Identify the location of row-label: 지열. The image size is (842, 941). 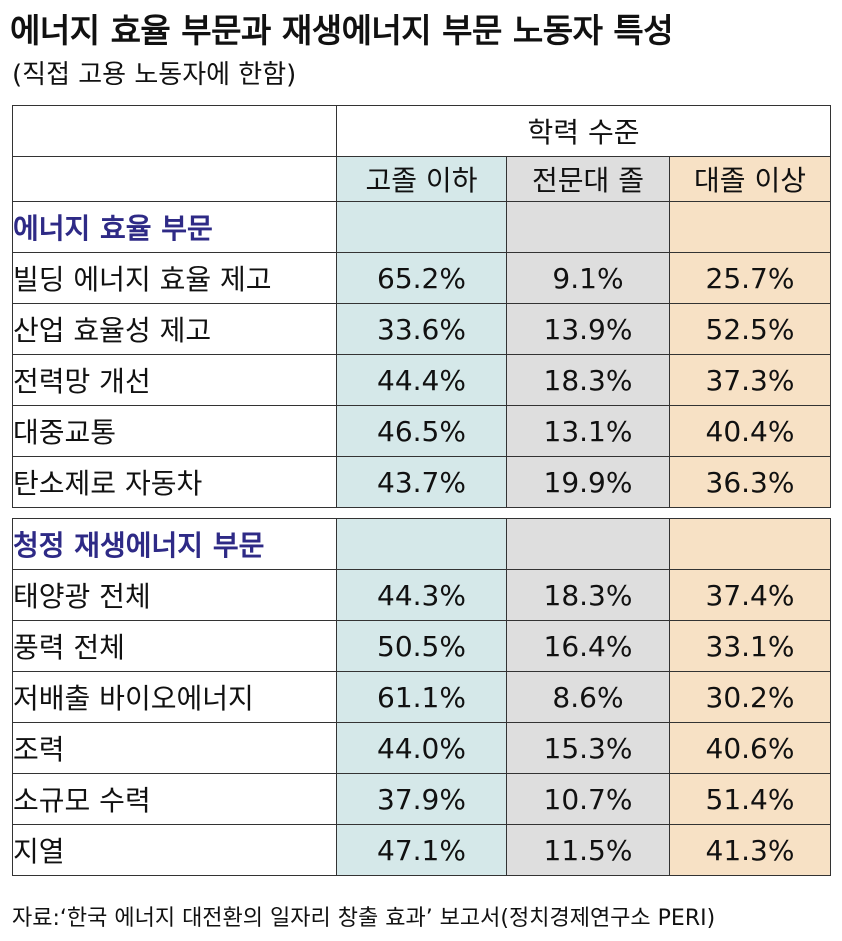
(174, 850).